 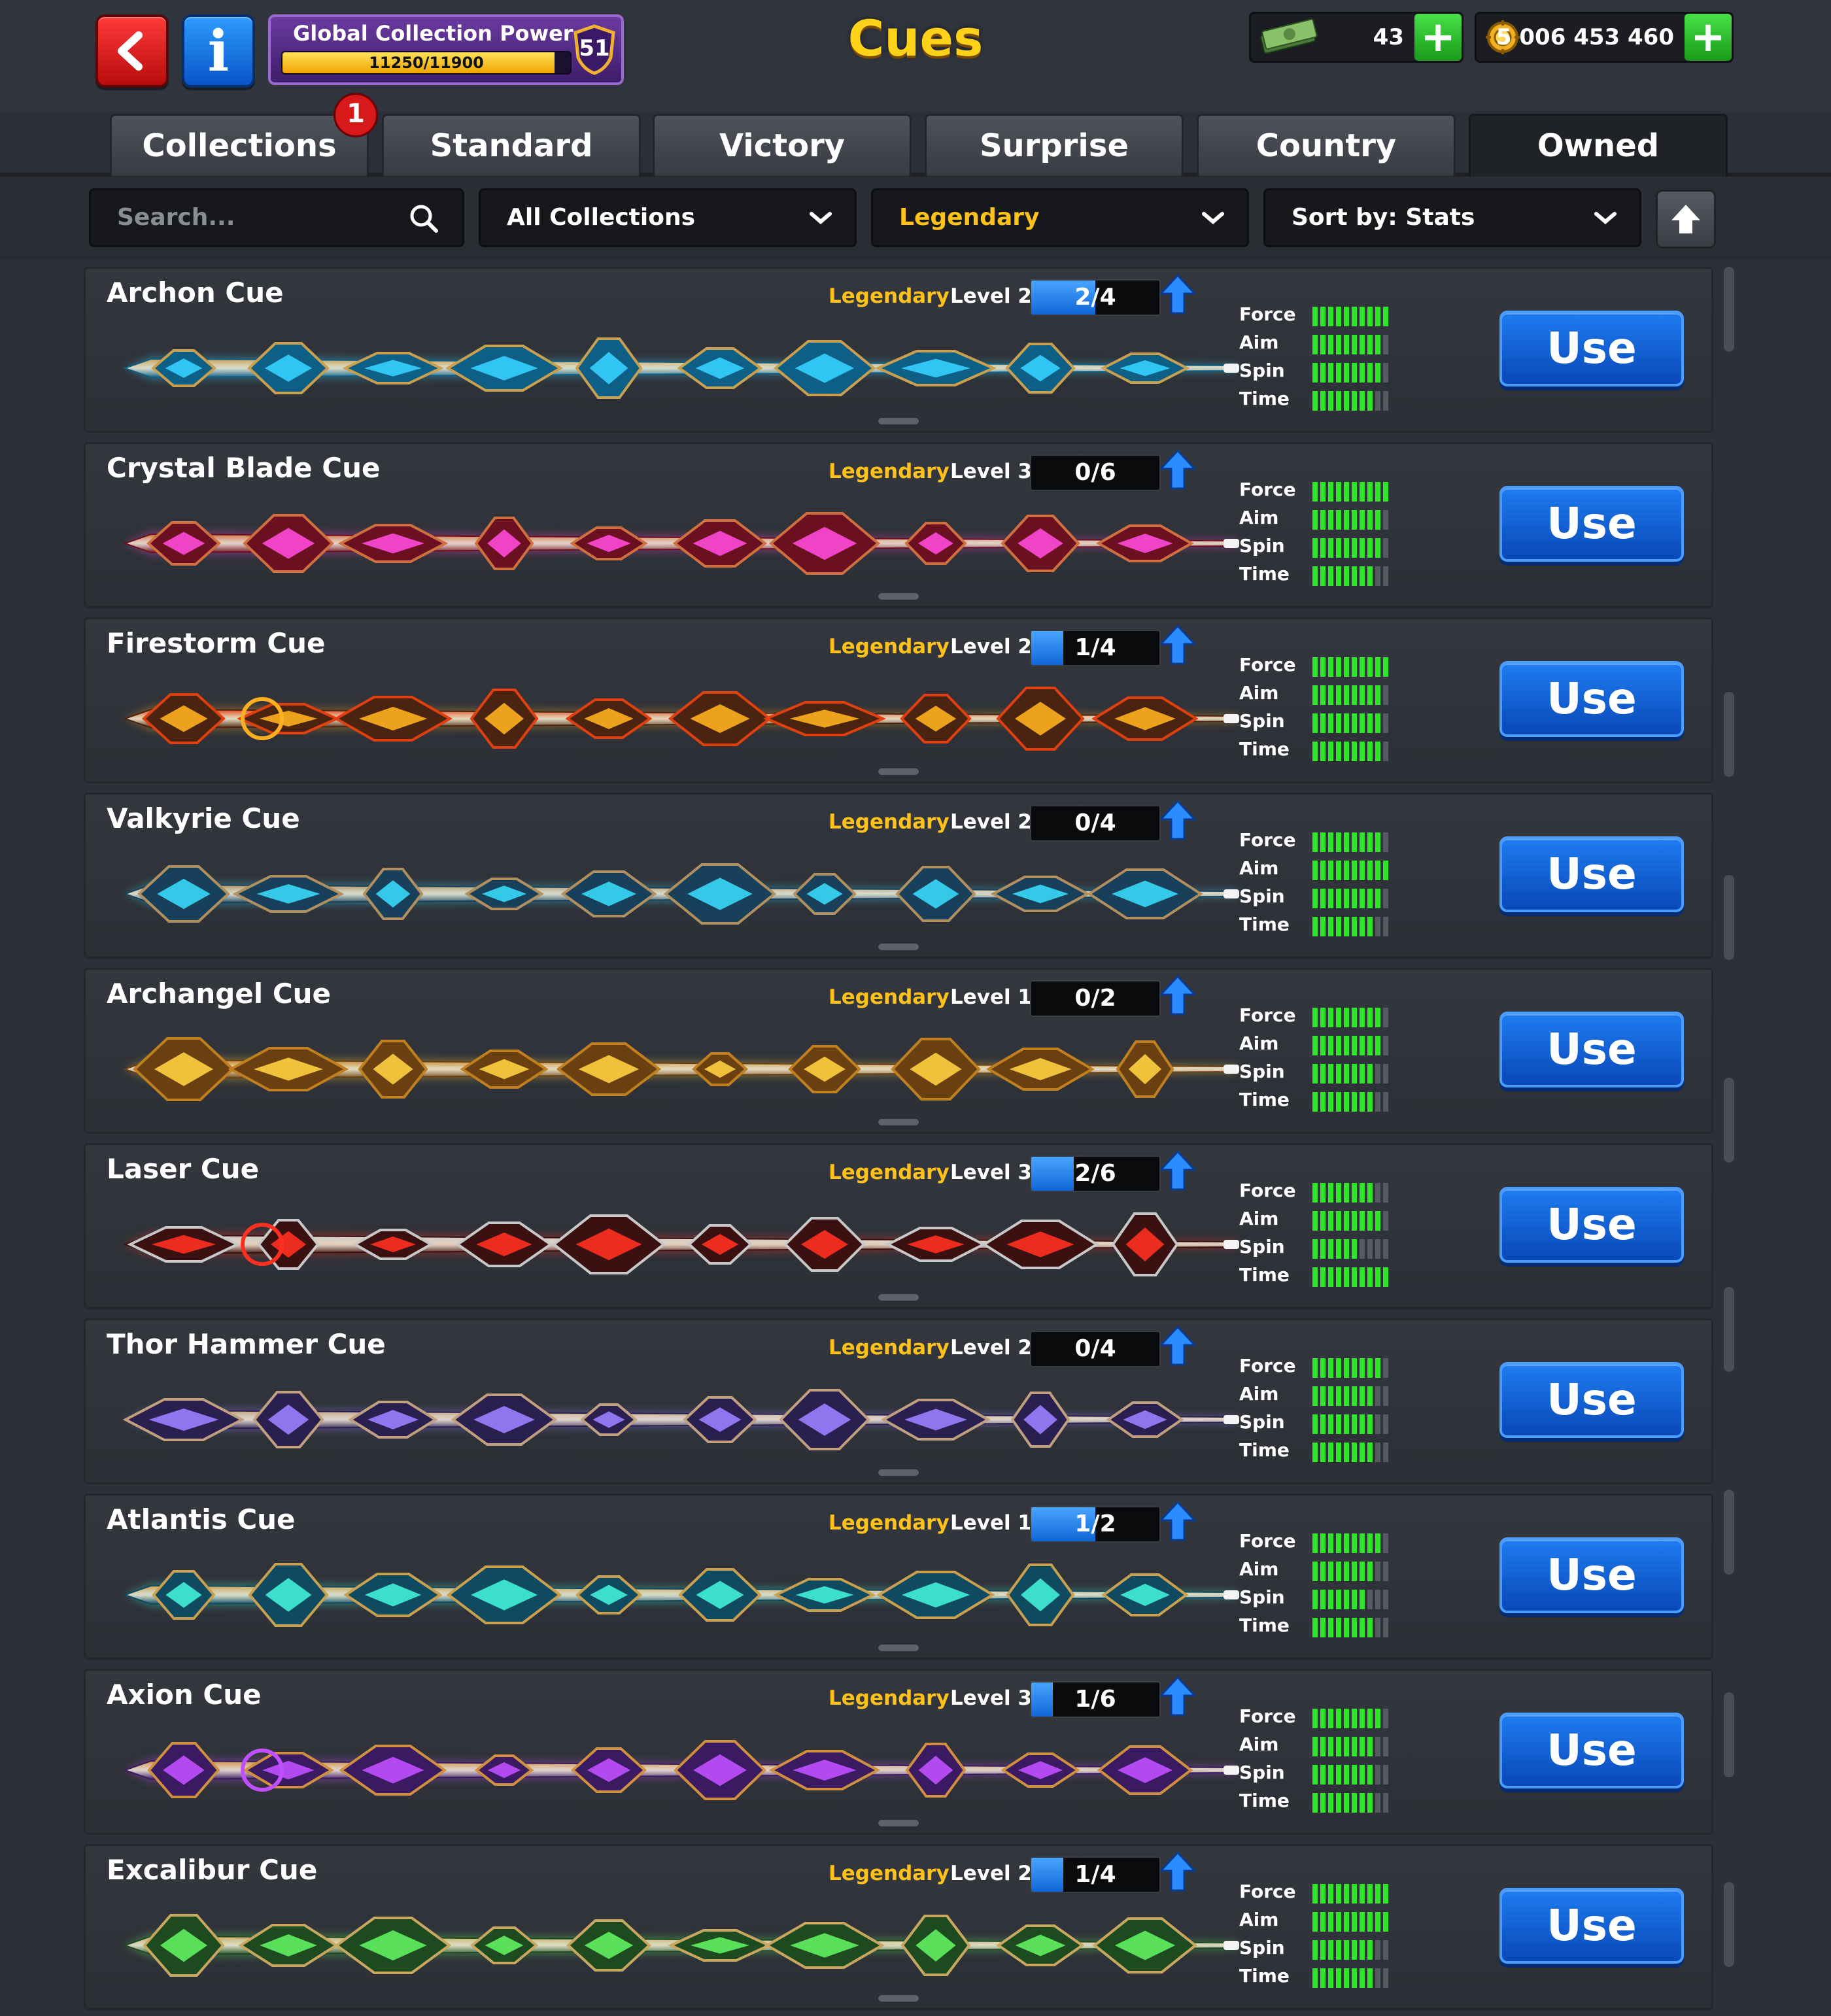 I want to click on cue-name: Archangel Cue, so click(x=219, y=994).